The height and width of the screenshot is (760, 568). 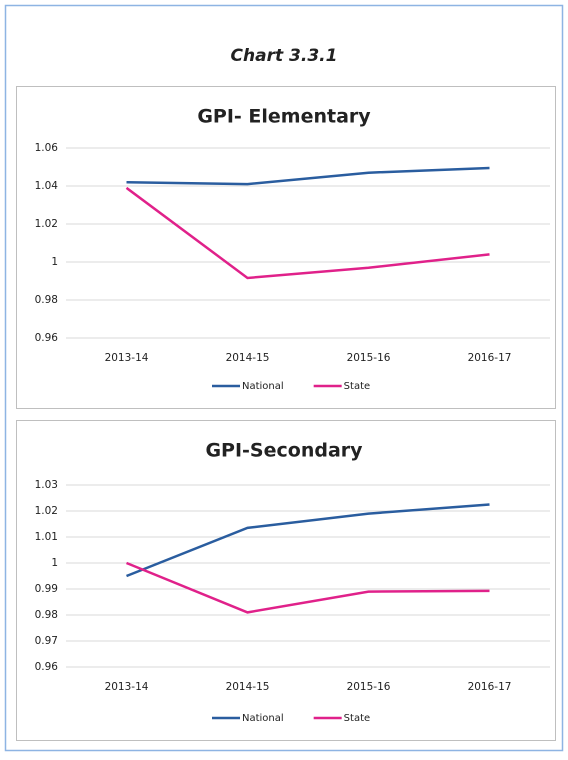 I want to click on chart-title: GPI- Elementary, so click(x=284, y=117).